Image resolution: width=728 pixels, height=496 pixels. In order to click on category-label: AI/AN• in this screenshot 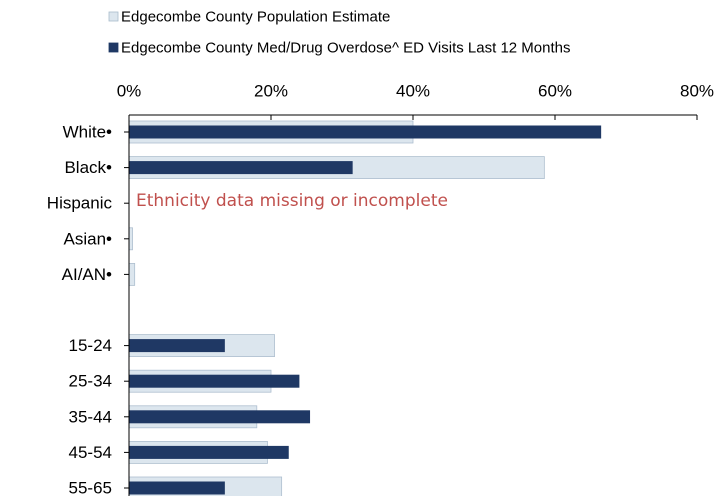, I will do `click(87, 274)`.